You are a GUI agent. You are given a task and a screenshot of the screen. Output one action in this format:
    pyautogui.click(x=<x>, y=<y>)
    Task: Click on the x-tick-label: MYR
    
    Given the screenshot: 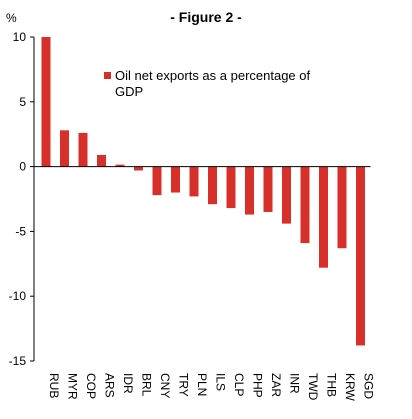 What is the action you would take?
    pyautogui.click(x=73, y=386)
    